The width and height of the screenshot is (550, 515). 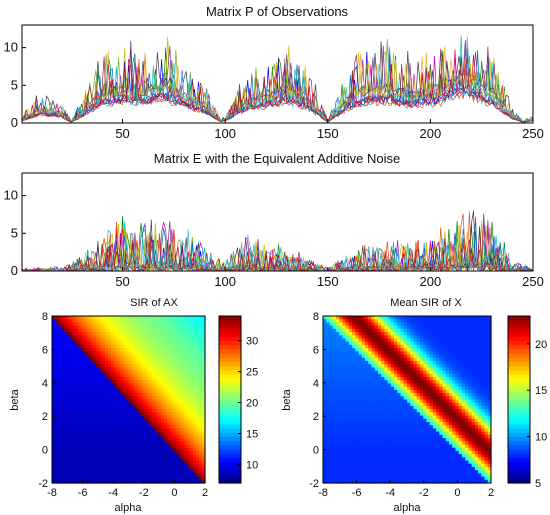 What do you see at coordinates (45, 350) in the screenshot?
I see `y-tick-label: 6` at bounding box center [45, 350].